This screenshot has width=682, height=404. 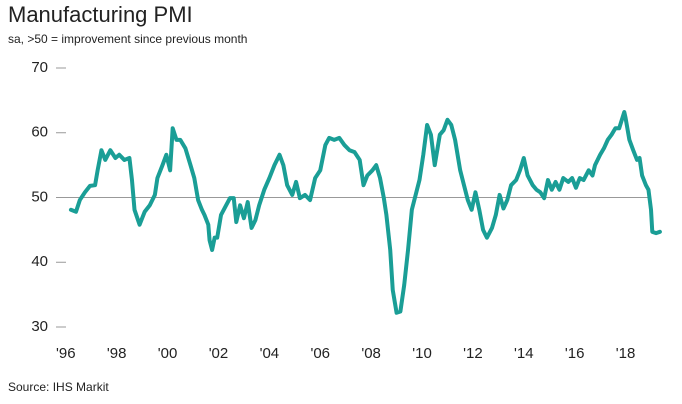 What do you see at coordinates (39, 67) in the screenshot?
I see `y-tick-label: 70` at bounding box center [39, 67].